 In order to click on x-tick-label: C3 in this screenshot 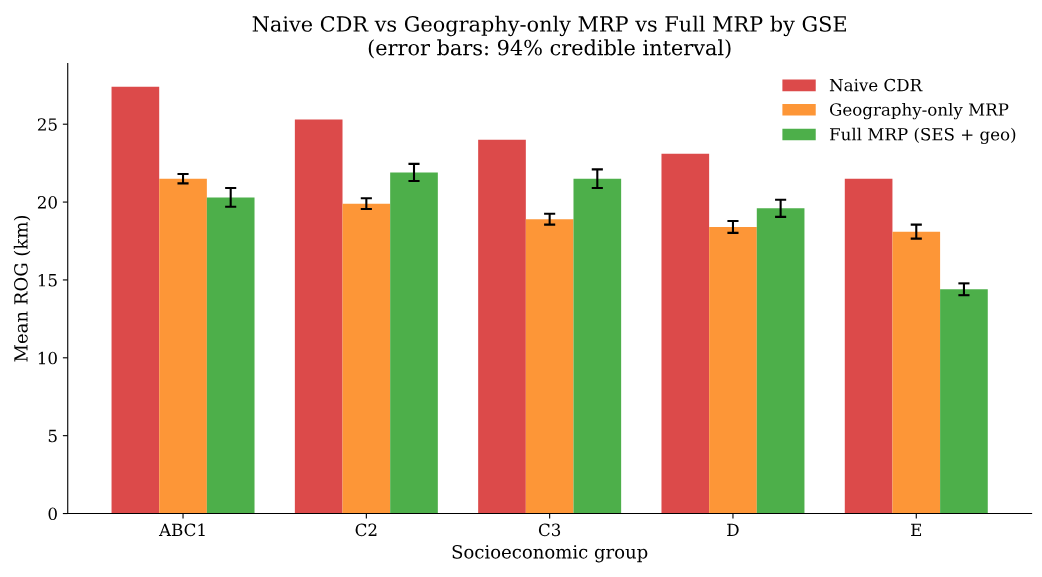, I will do `click(549, 530)`.